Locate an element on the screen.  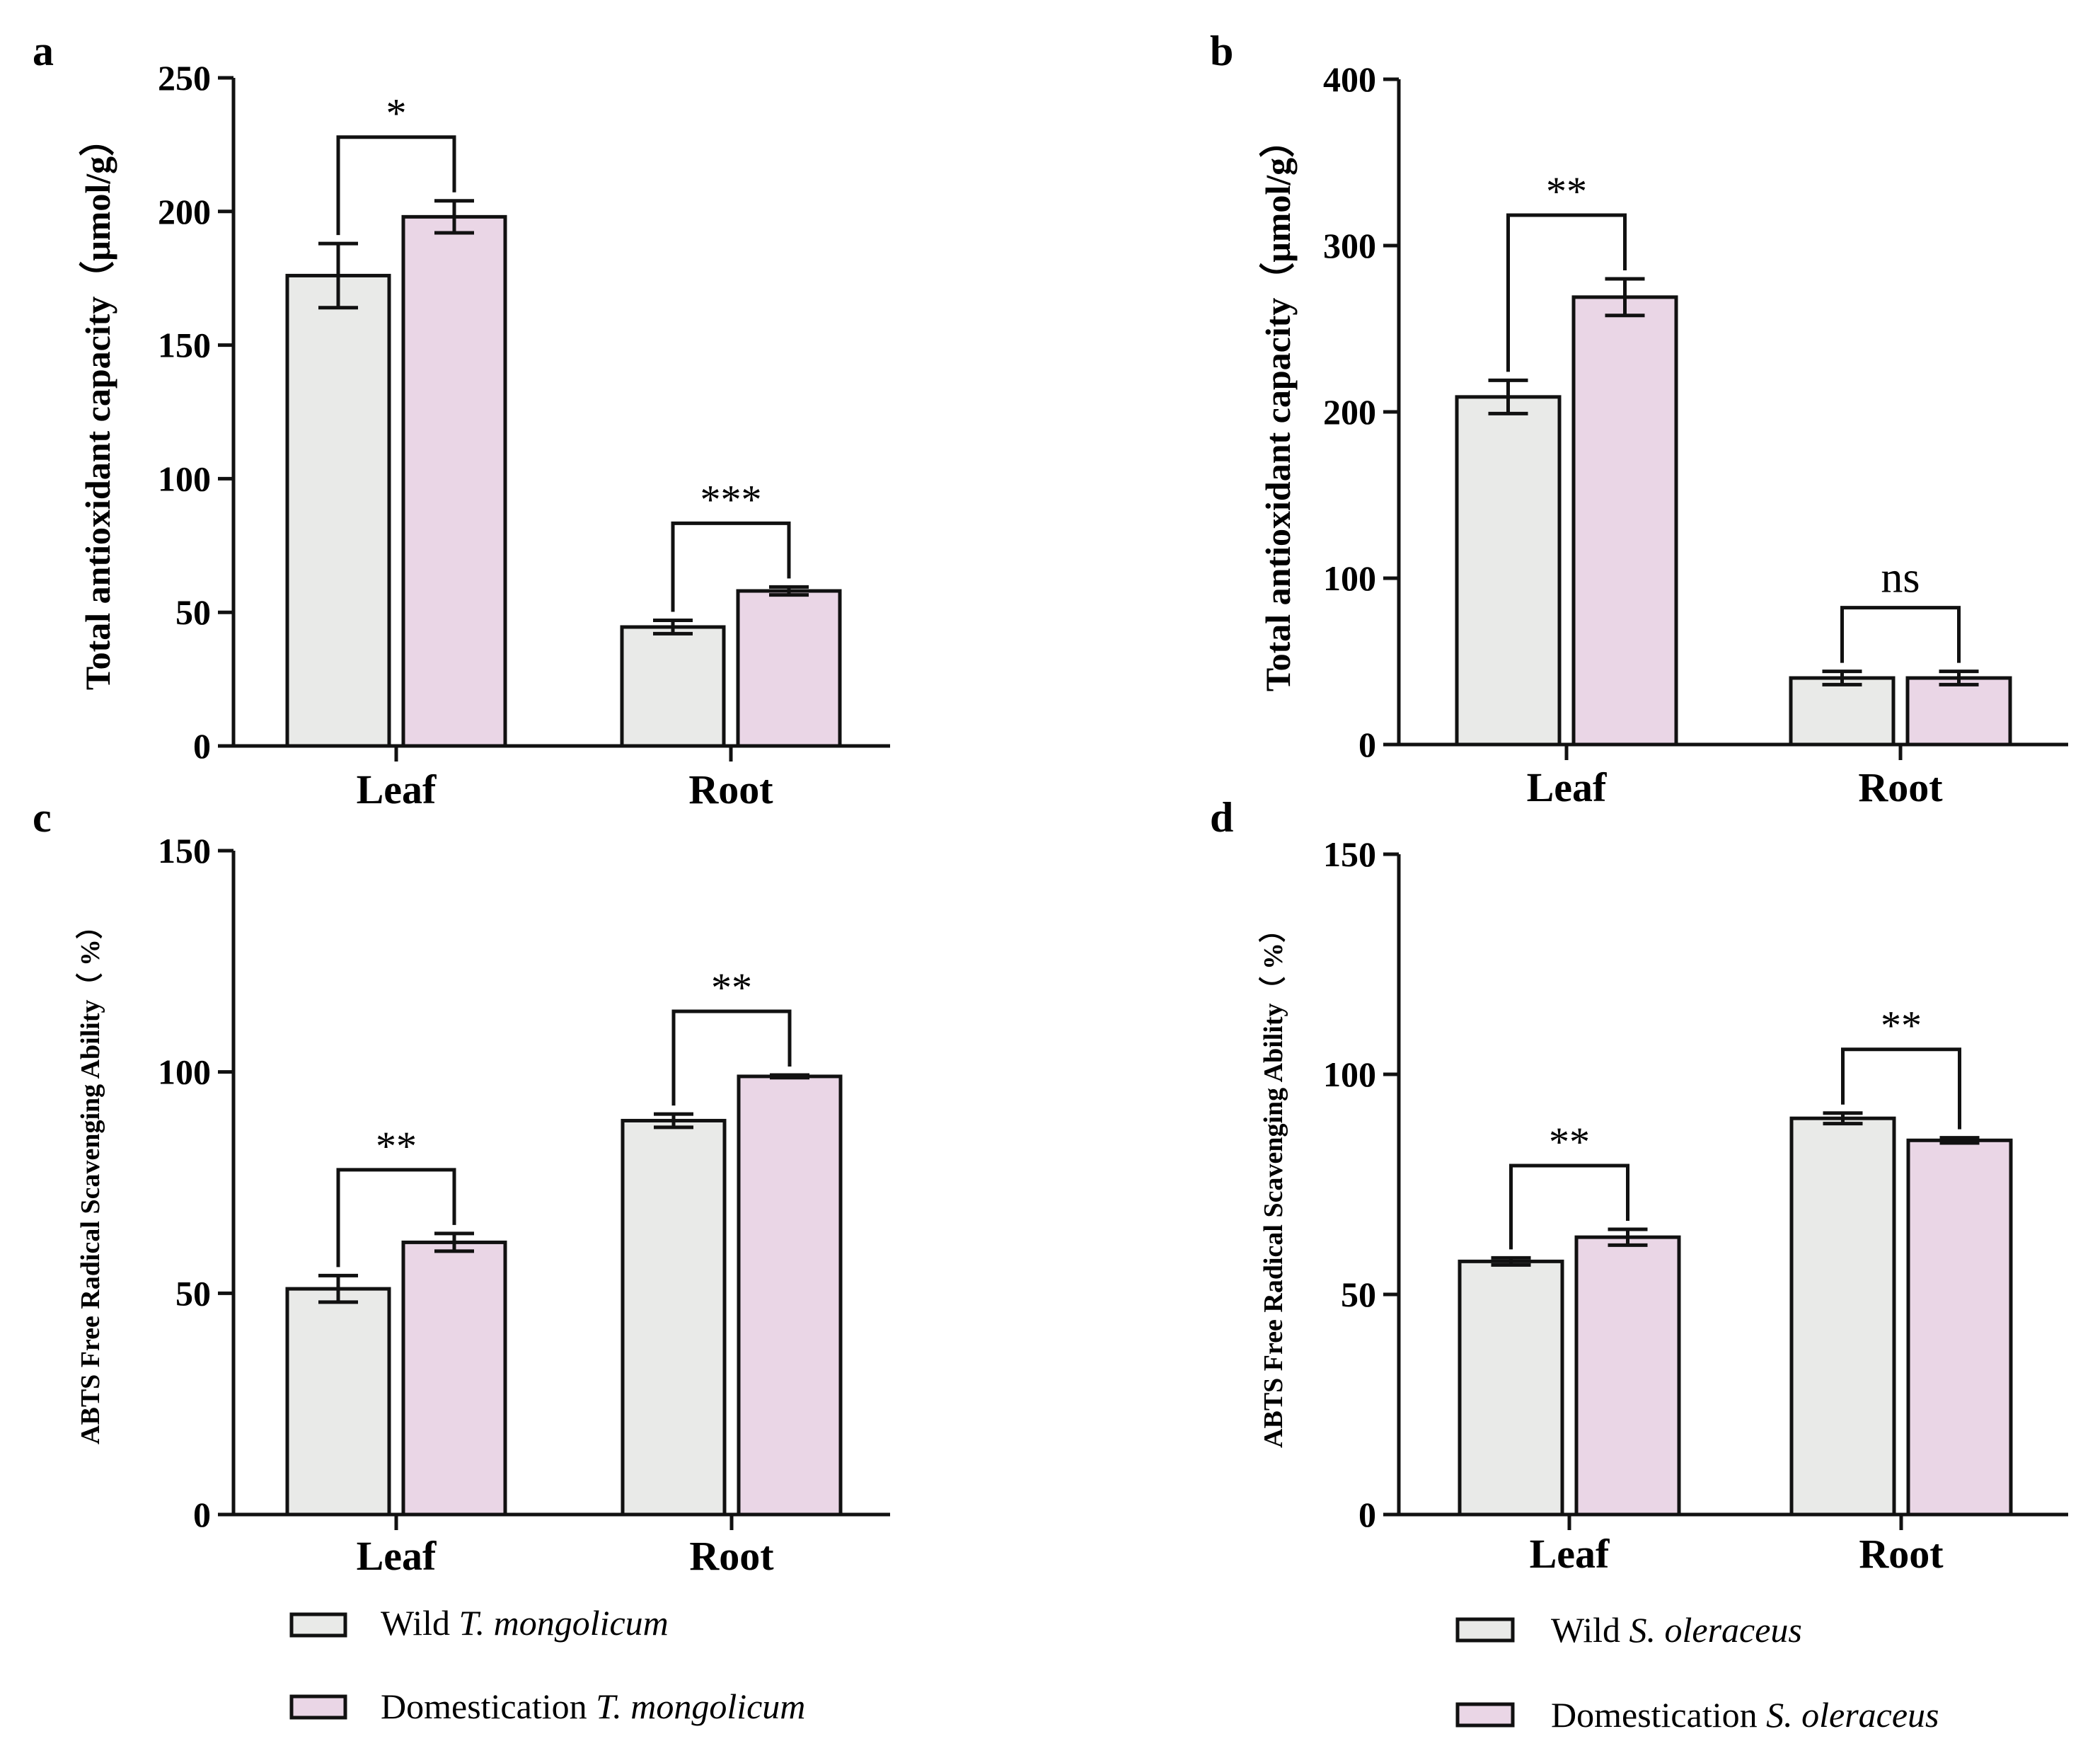
panel-label: a is located at coordinates (43, 51).